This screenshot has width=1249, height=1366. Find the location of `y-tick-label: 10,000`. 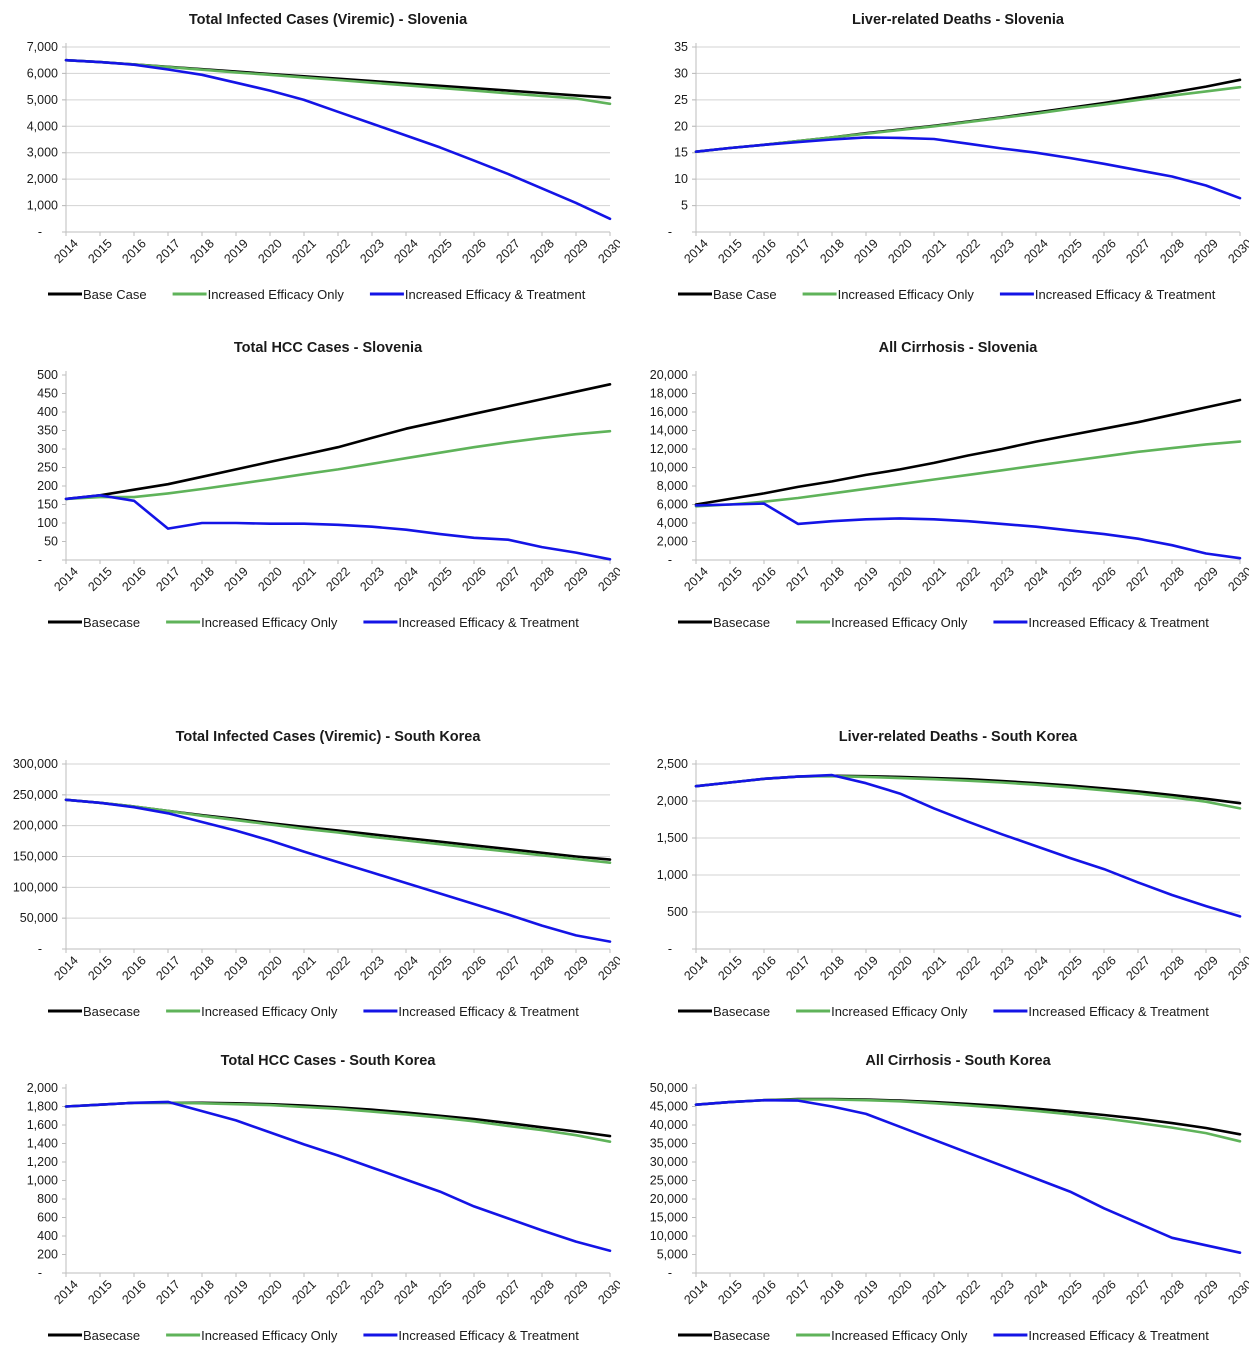

y-tick-label: 10,000 is located at coordinates (669, 468).